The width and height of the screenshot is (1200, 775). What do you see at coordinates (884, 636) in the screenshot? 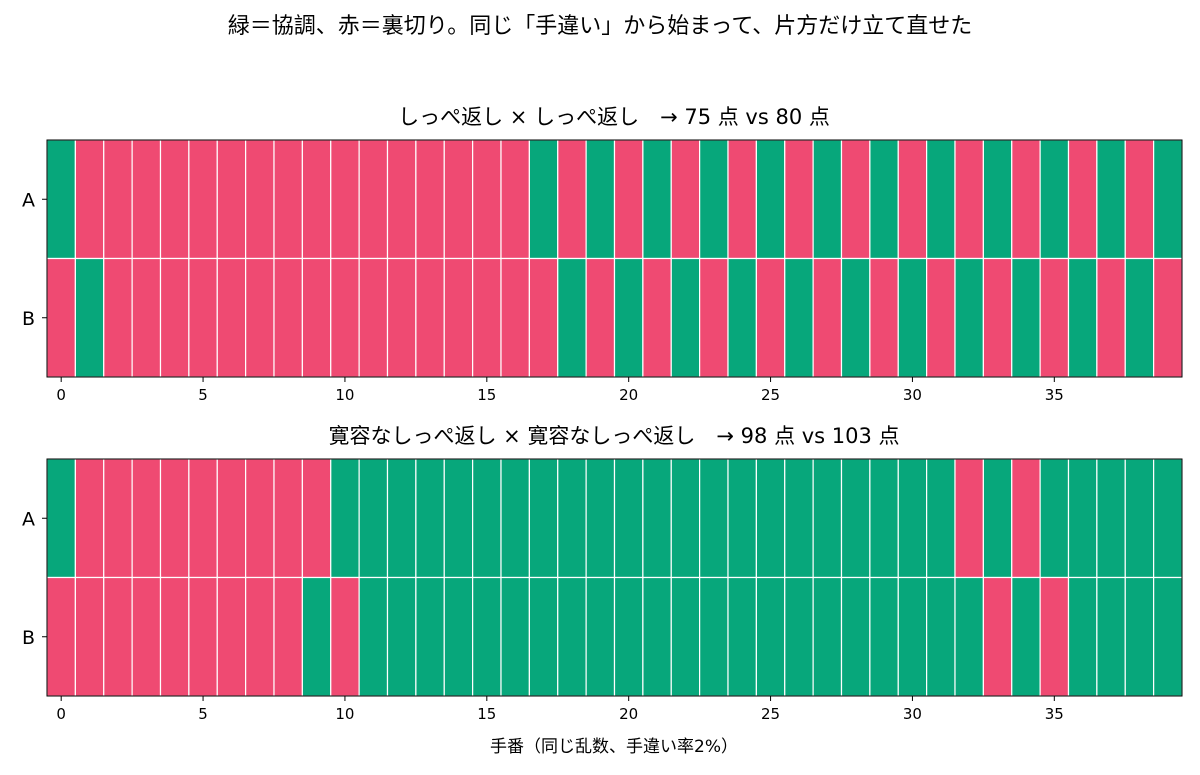
I see `move-cell-b-29-cooperate` at bounding box center [884, 636].